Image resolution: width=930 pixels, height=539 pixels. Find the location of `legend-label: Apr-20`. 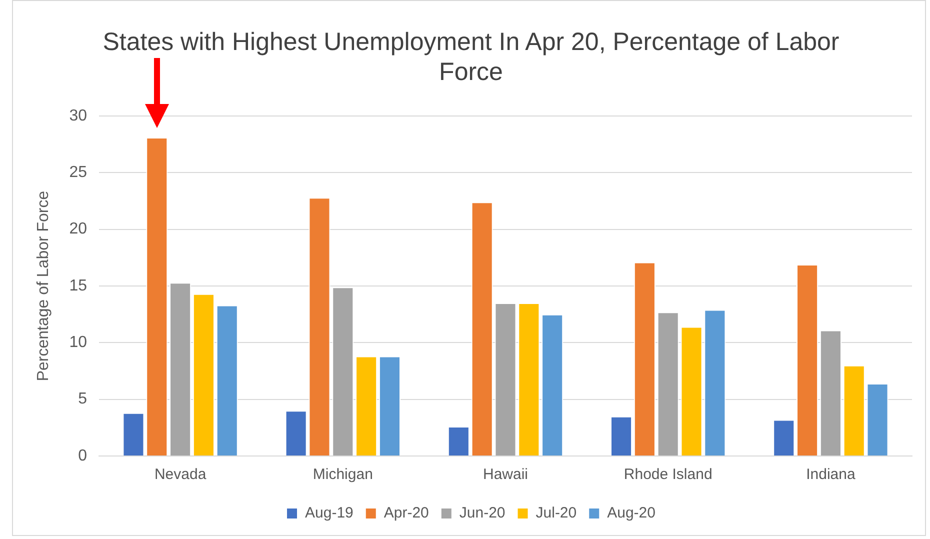

legend-label: Apr-20 is located at coordinates (406, 513).